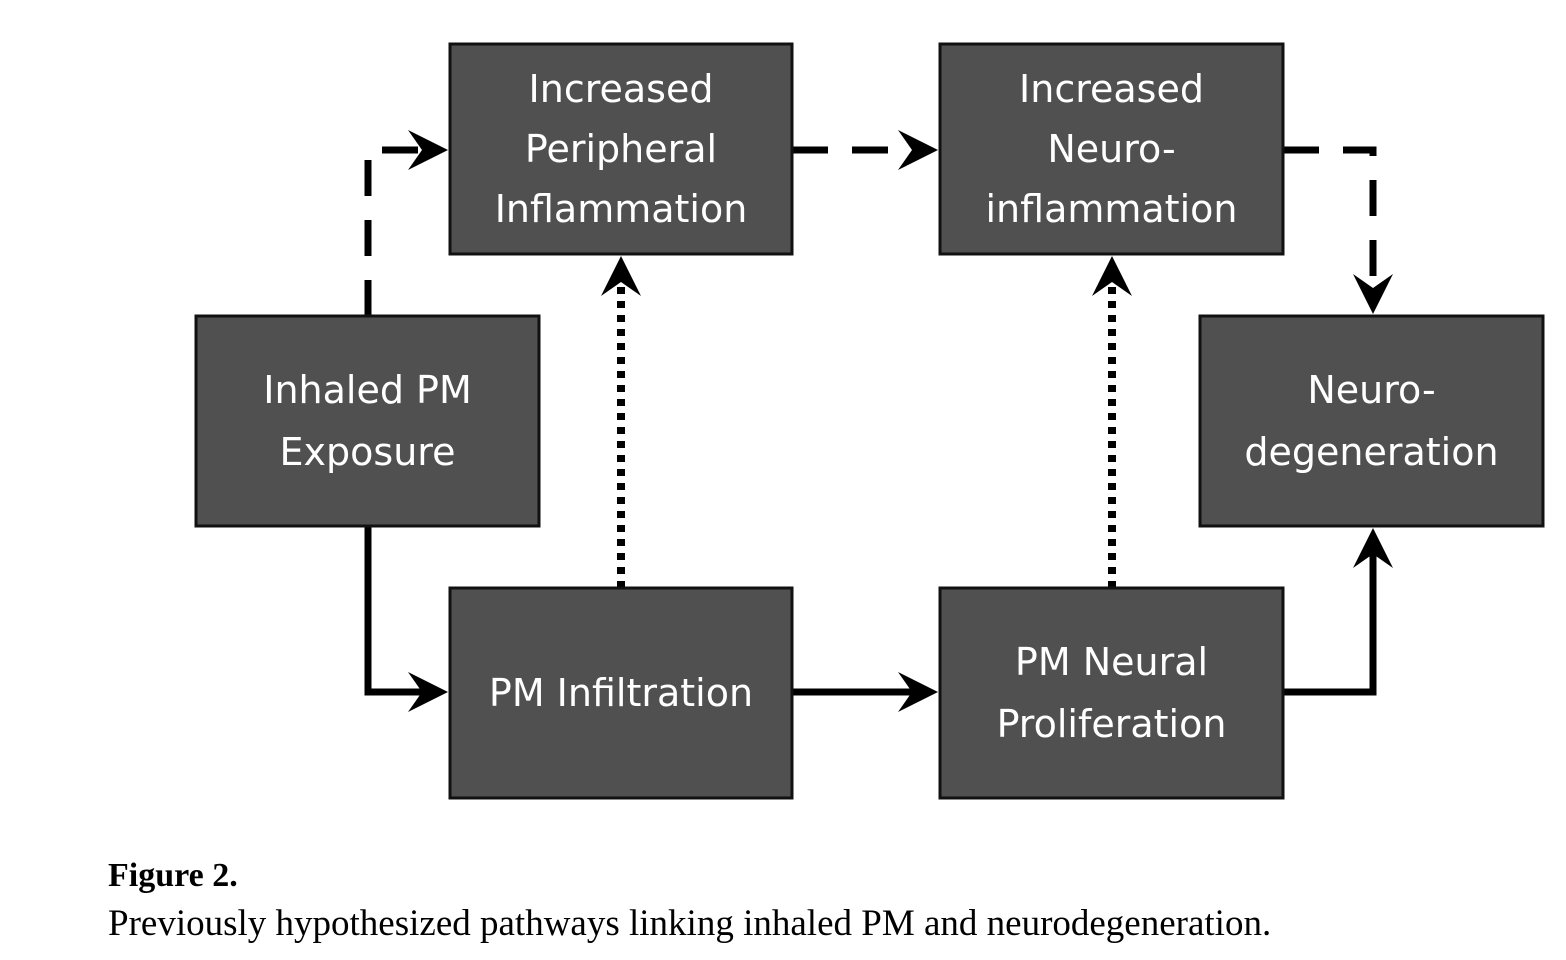 The height and width of the screenshot is (960, 1566). I want to click on node-proliferation: PM Neural Proliferation, so click(1111, 693).